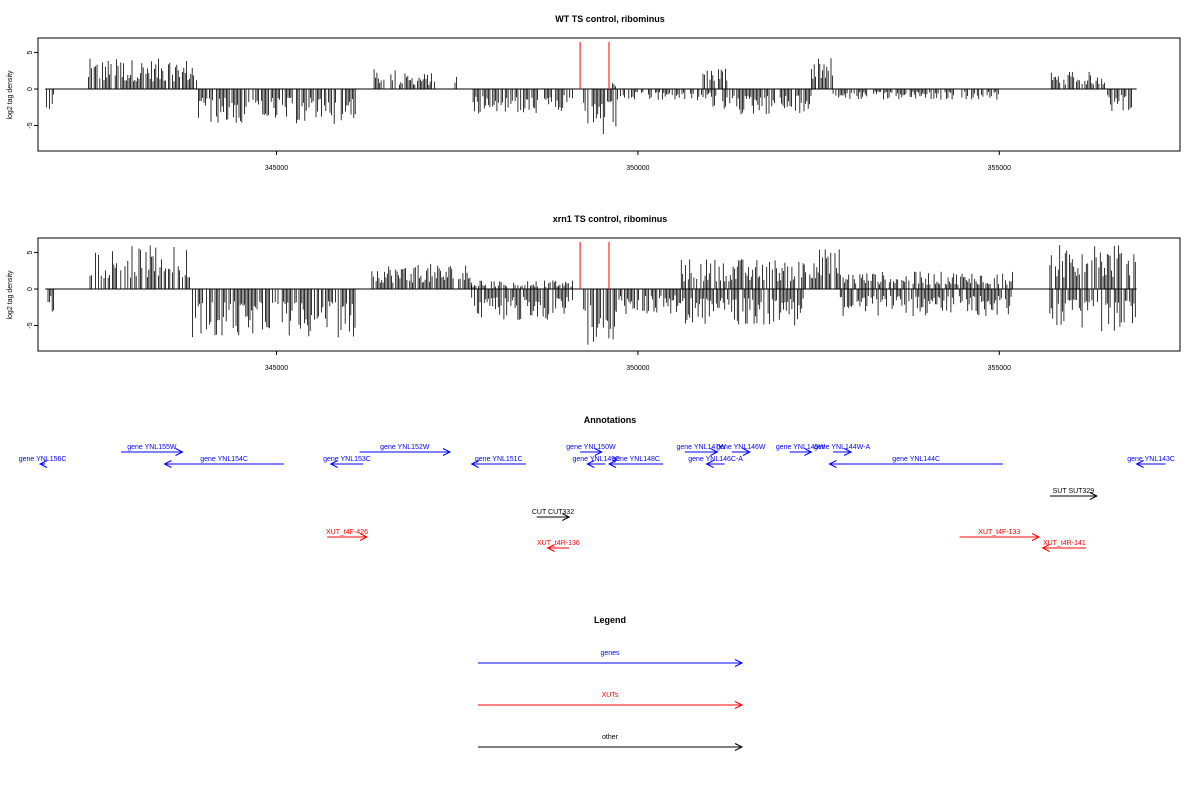 The height and width of the screenshot is (800, 1200). I want to click on annotation-label: gene YNL153C, so click(347, 459).